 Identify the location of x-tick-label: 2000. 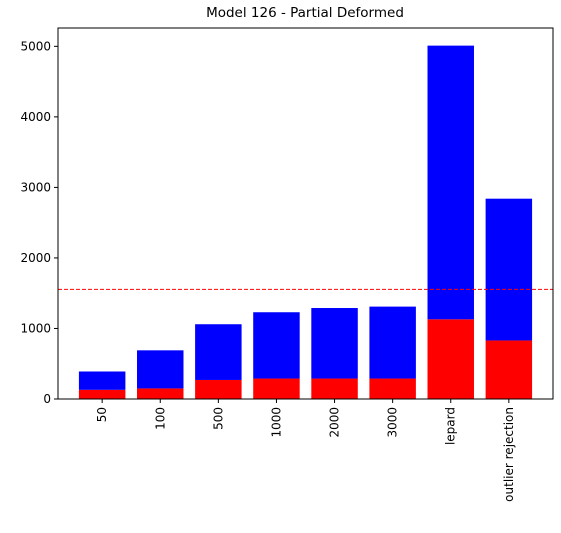
(335, 422).